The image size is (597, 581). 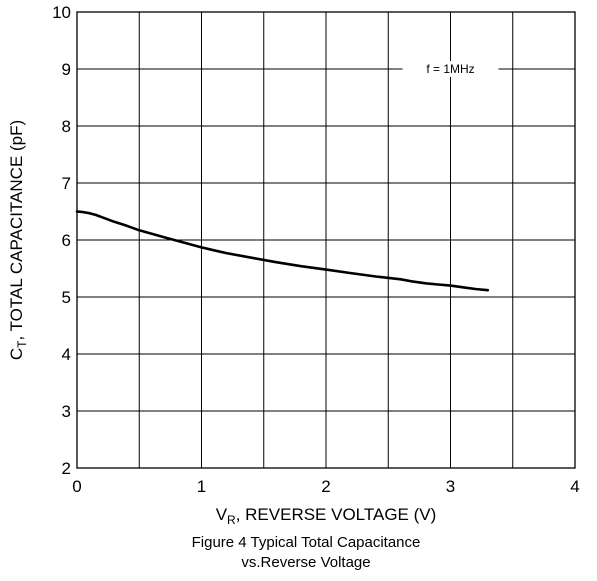 What do you see at coordinates (574, 486) in the screenshot?
I see `x-tick-label: 4` at bounding box center [574, 486].